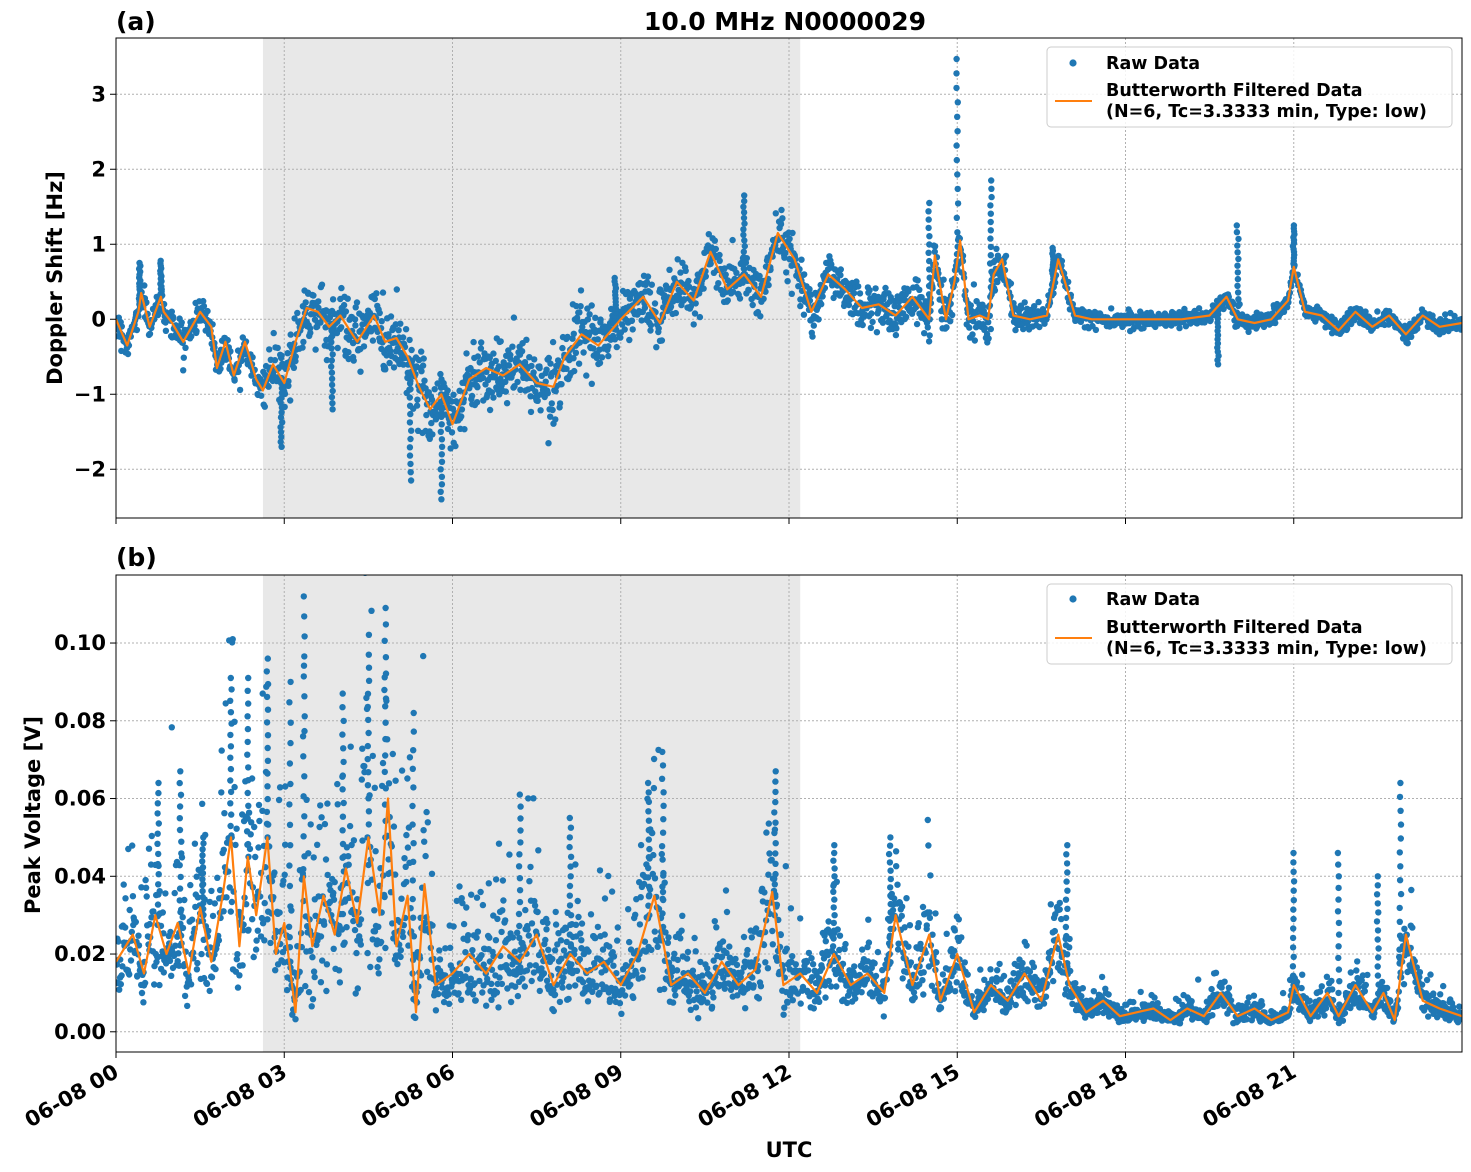  What do you see at coordinates (90, 469) in the screenshot?
I see `y-tick-label: −2` at bounding box center [90, 469].